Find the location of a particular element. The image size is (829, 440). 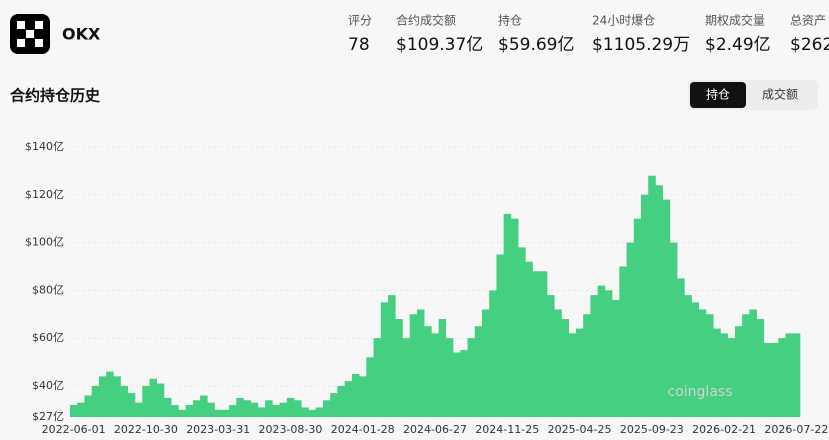

x-tick-label: 2026-07-22 is located at coordinates (796, 429).